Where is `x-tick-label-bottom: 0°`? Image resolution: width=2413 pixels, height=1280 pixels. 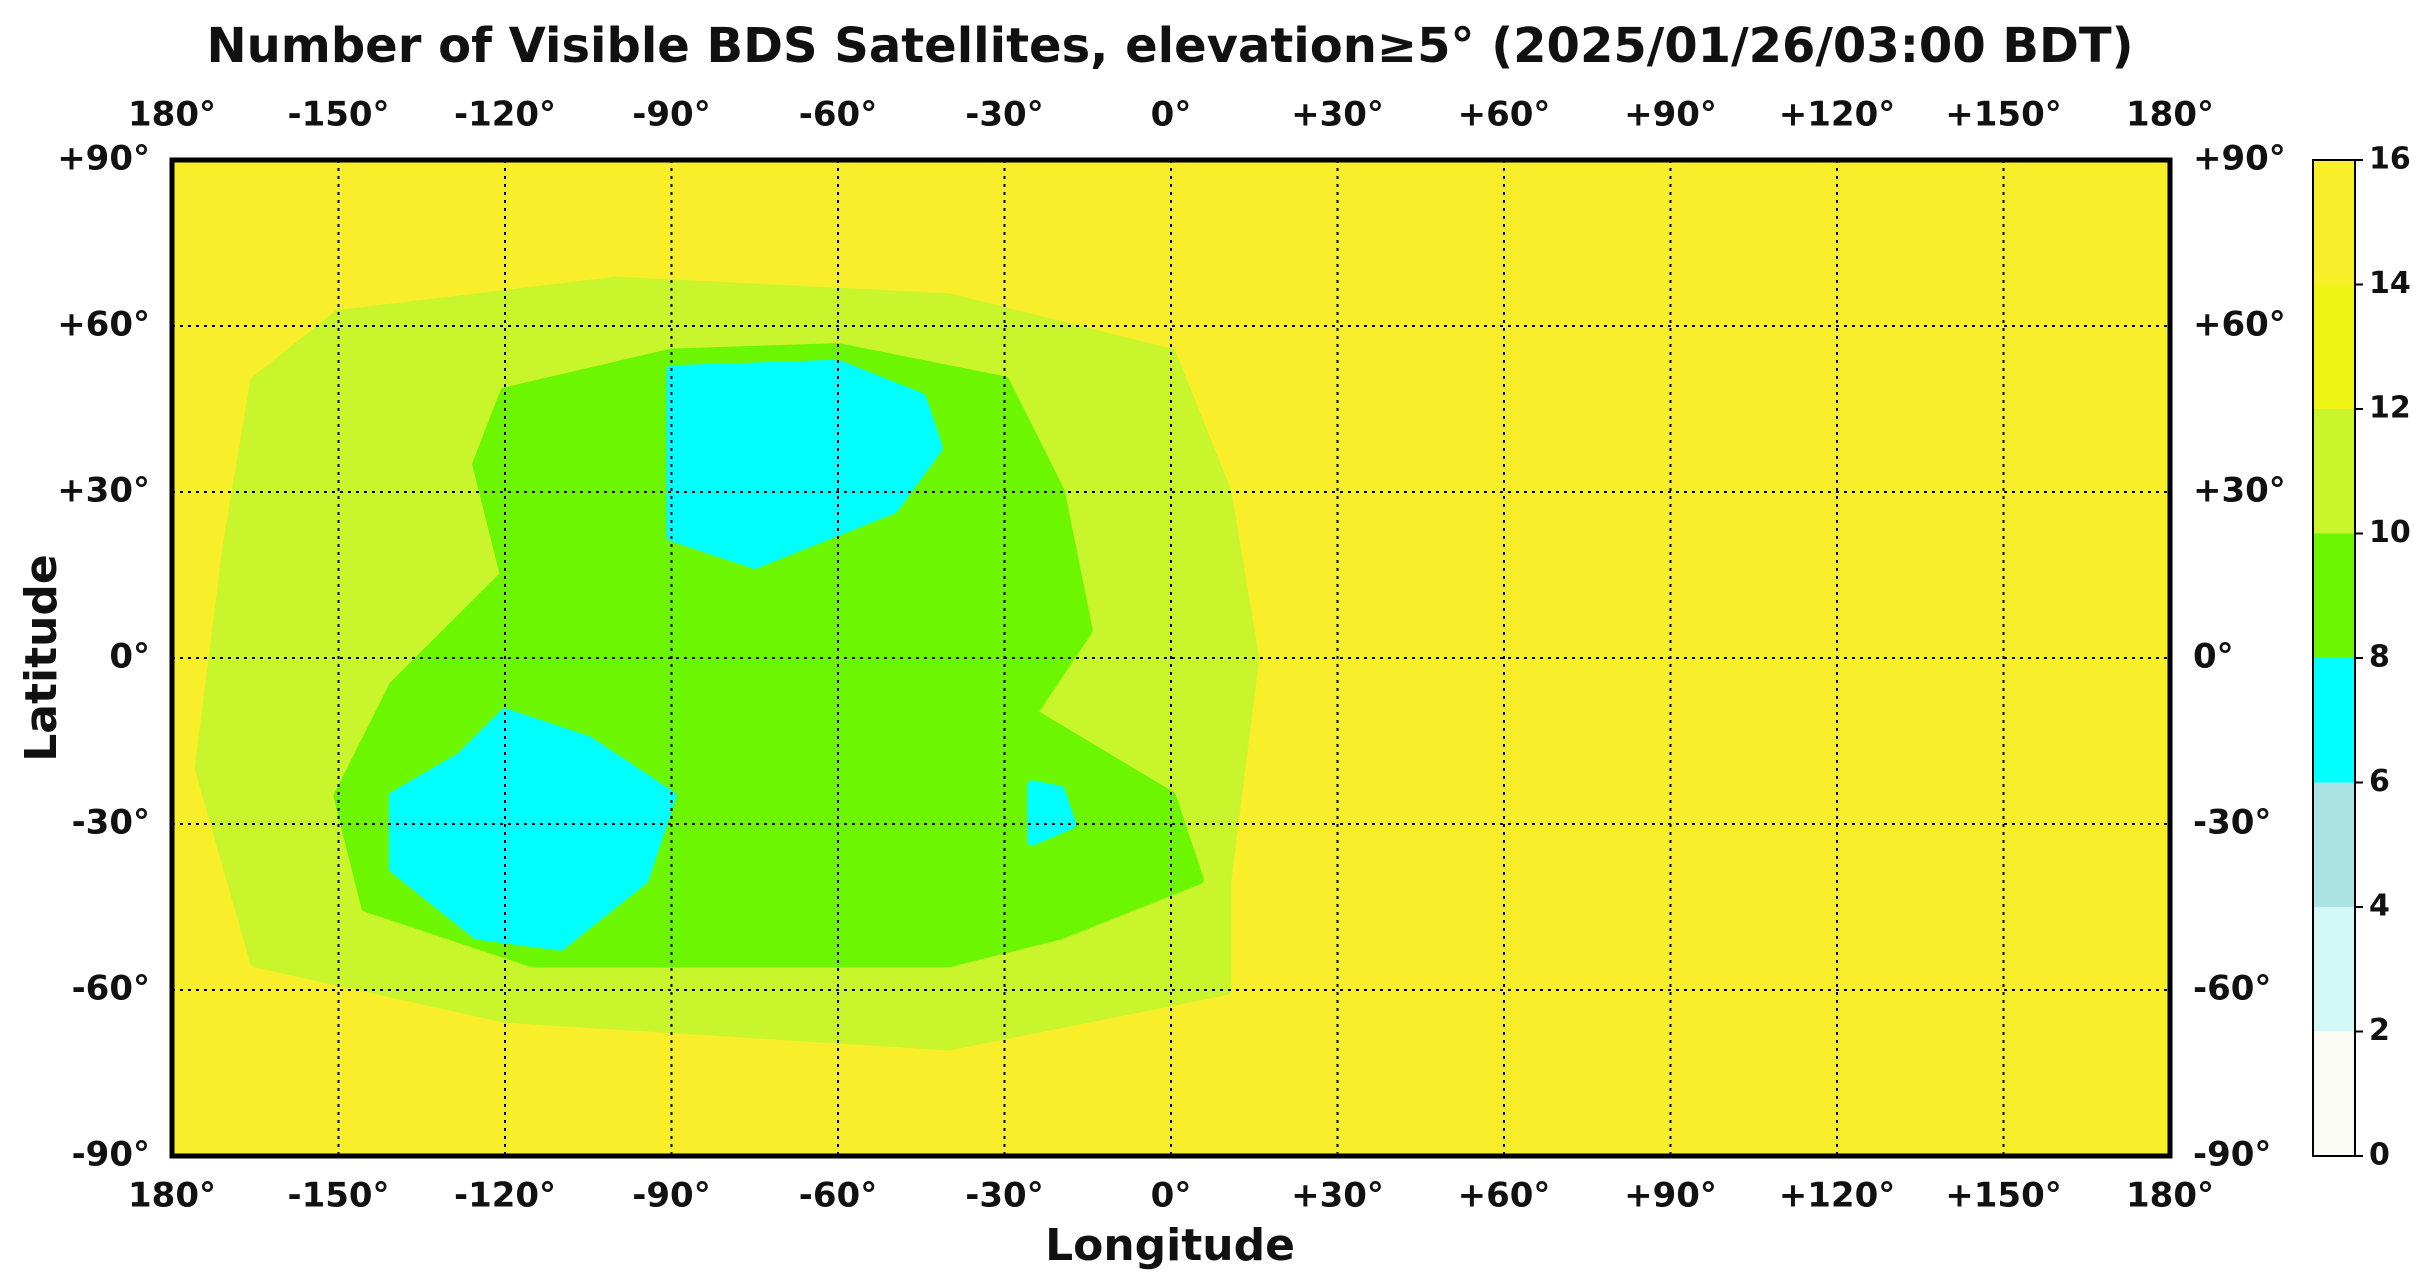
x-tick-label-bottom: 0° is located at coordinates (1171, 1196).